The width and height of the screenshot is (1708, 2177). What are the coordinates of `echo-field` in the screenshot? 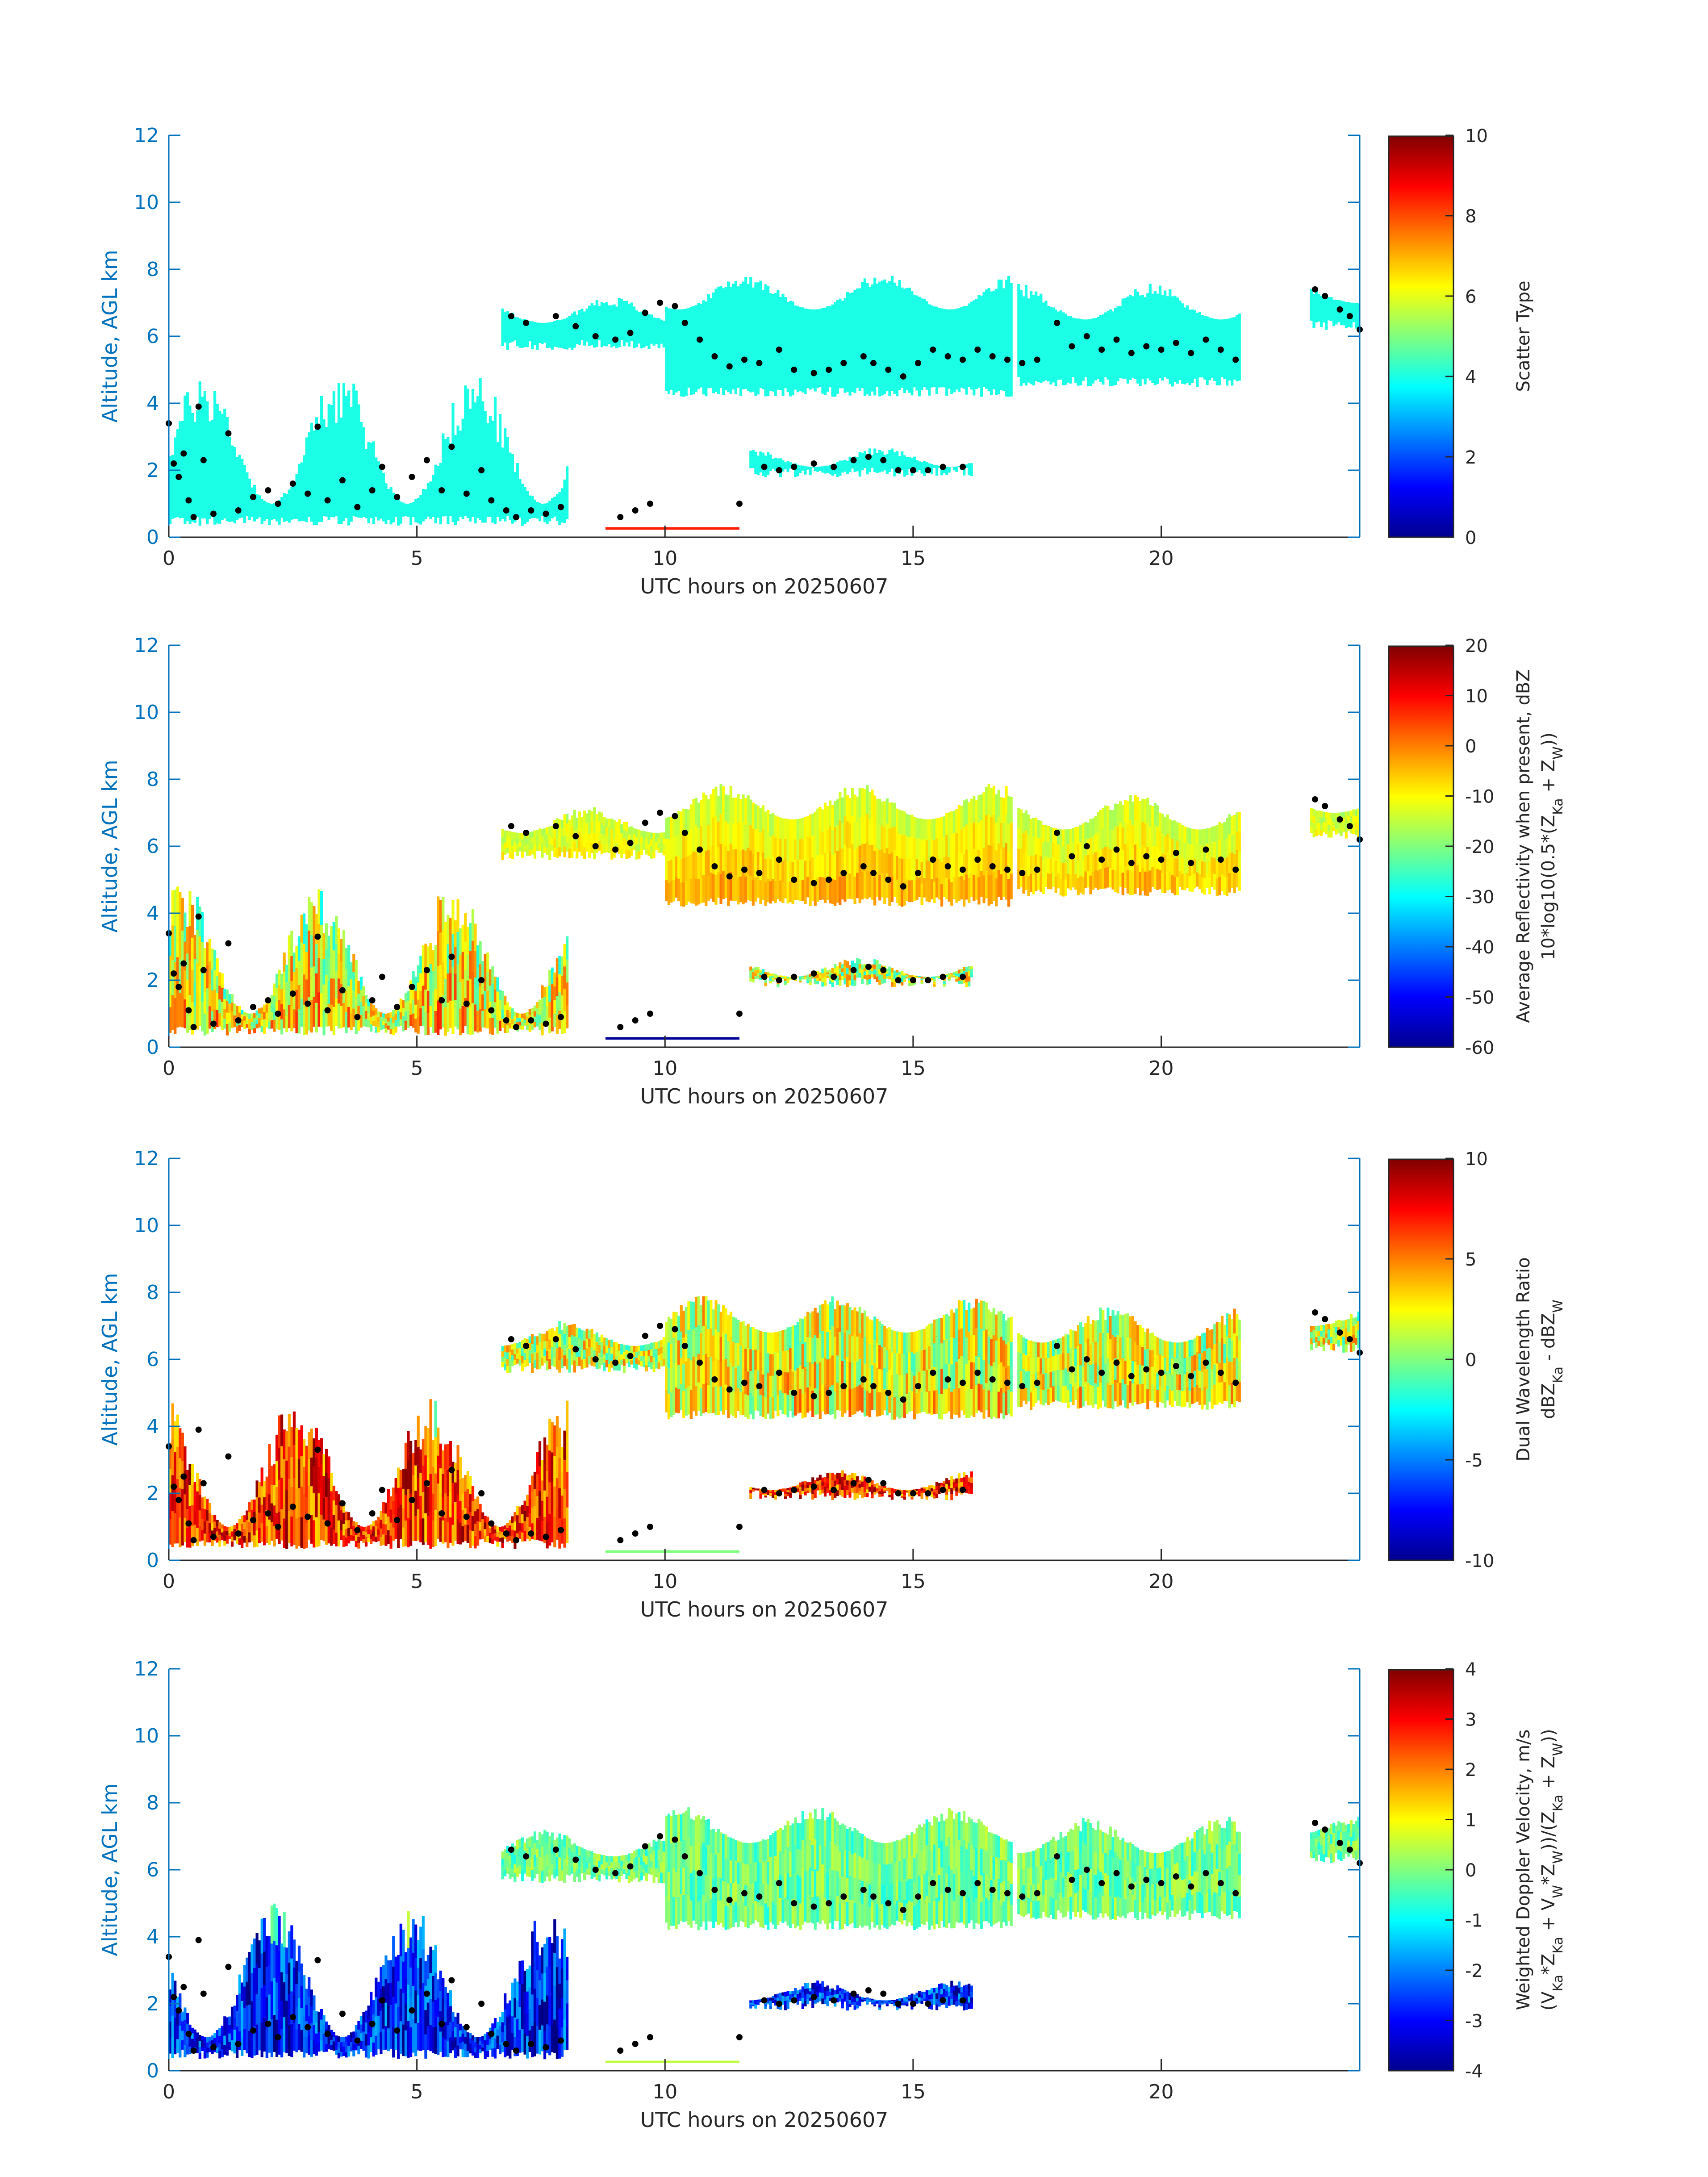 It's located at (764, 912).